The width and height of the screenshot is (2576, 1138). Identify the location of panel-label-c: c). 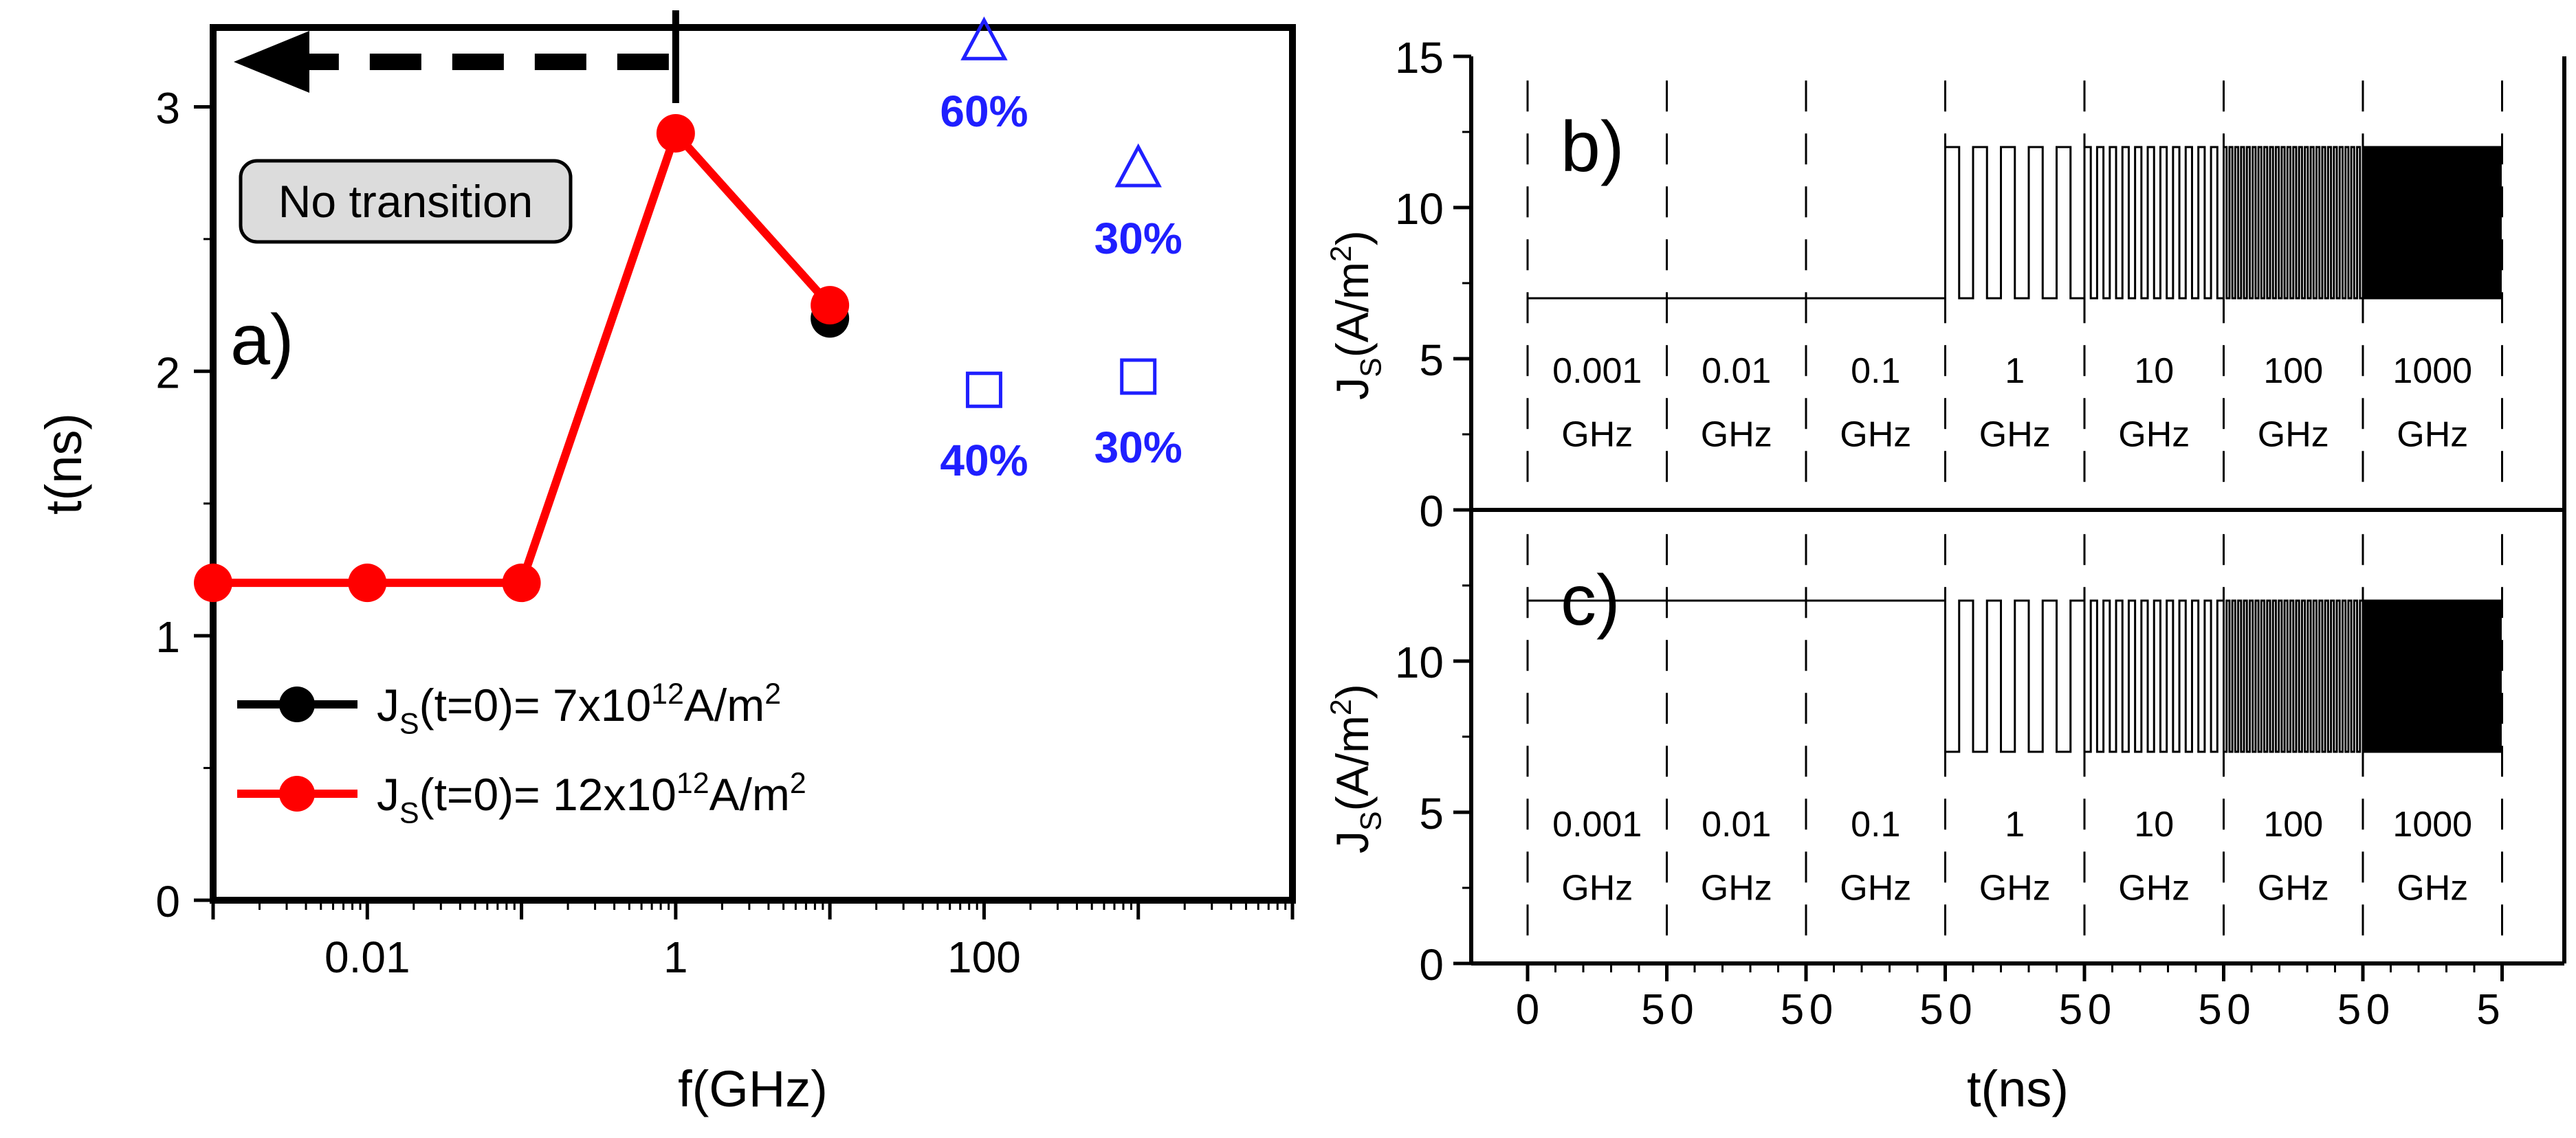
(1590, 600).